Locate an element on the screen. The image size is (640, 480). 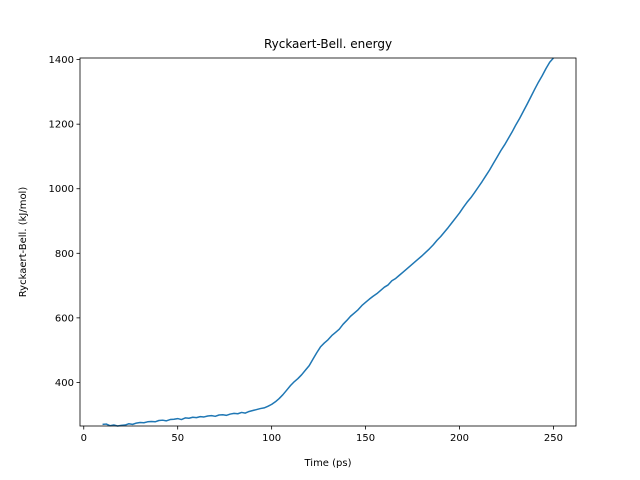
y-tick-label: 800 is located at coordinates (64, 254).